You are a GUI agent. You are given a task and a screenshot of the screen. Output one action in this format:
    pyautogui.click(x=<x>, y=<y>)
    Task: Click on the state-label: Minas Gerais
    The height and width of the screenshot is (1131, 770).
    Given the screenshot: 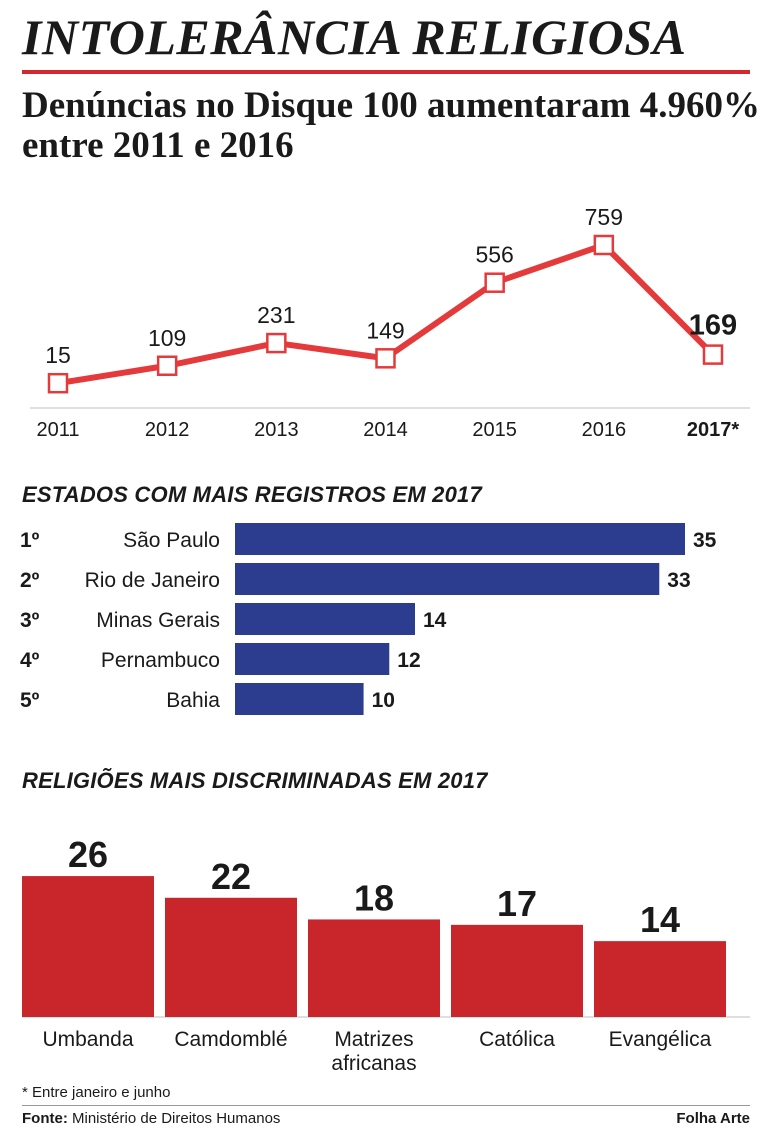 What is the action you would take?
    pyautogui.click(x=158, y=620)
    